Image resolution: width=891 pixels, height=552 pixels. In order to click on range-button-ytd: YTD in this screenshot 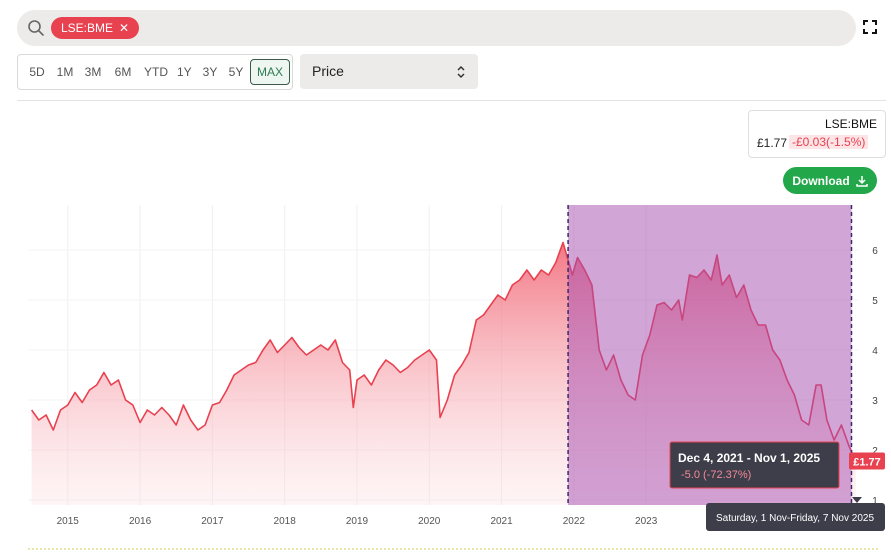, I will do `click(156, 72)`.